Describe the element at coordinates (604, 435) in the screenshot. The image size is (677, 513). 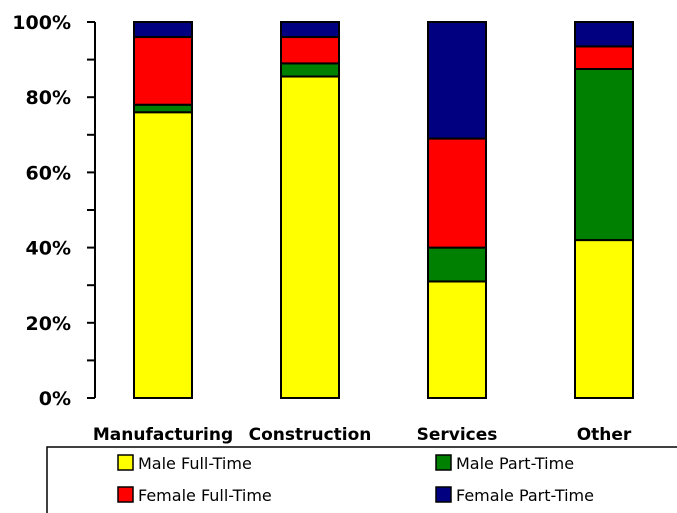
I see `category-label-other: Other` at that location.